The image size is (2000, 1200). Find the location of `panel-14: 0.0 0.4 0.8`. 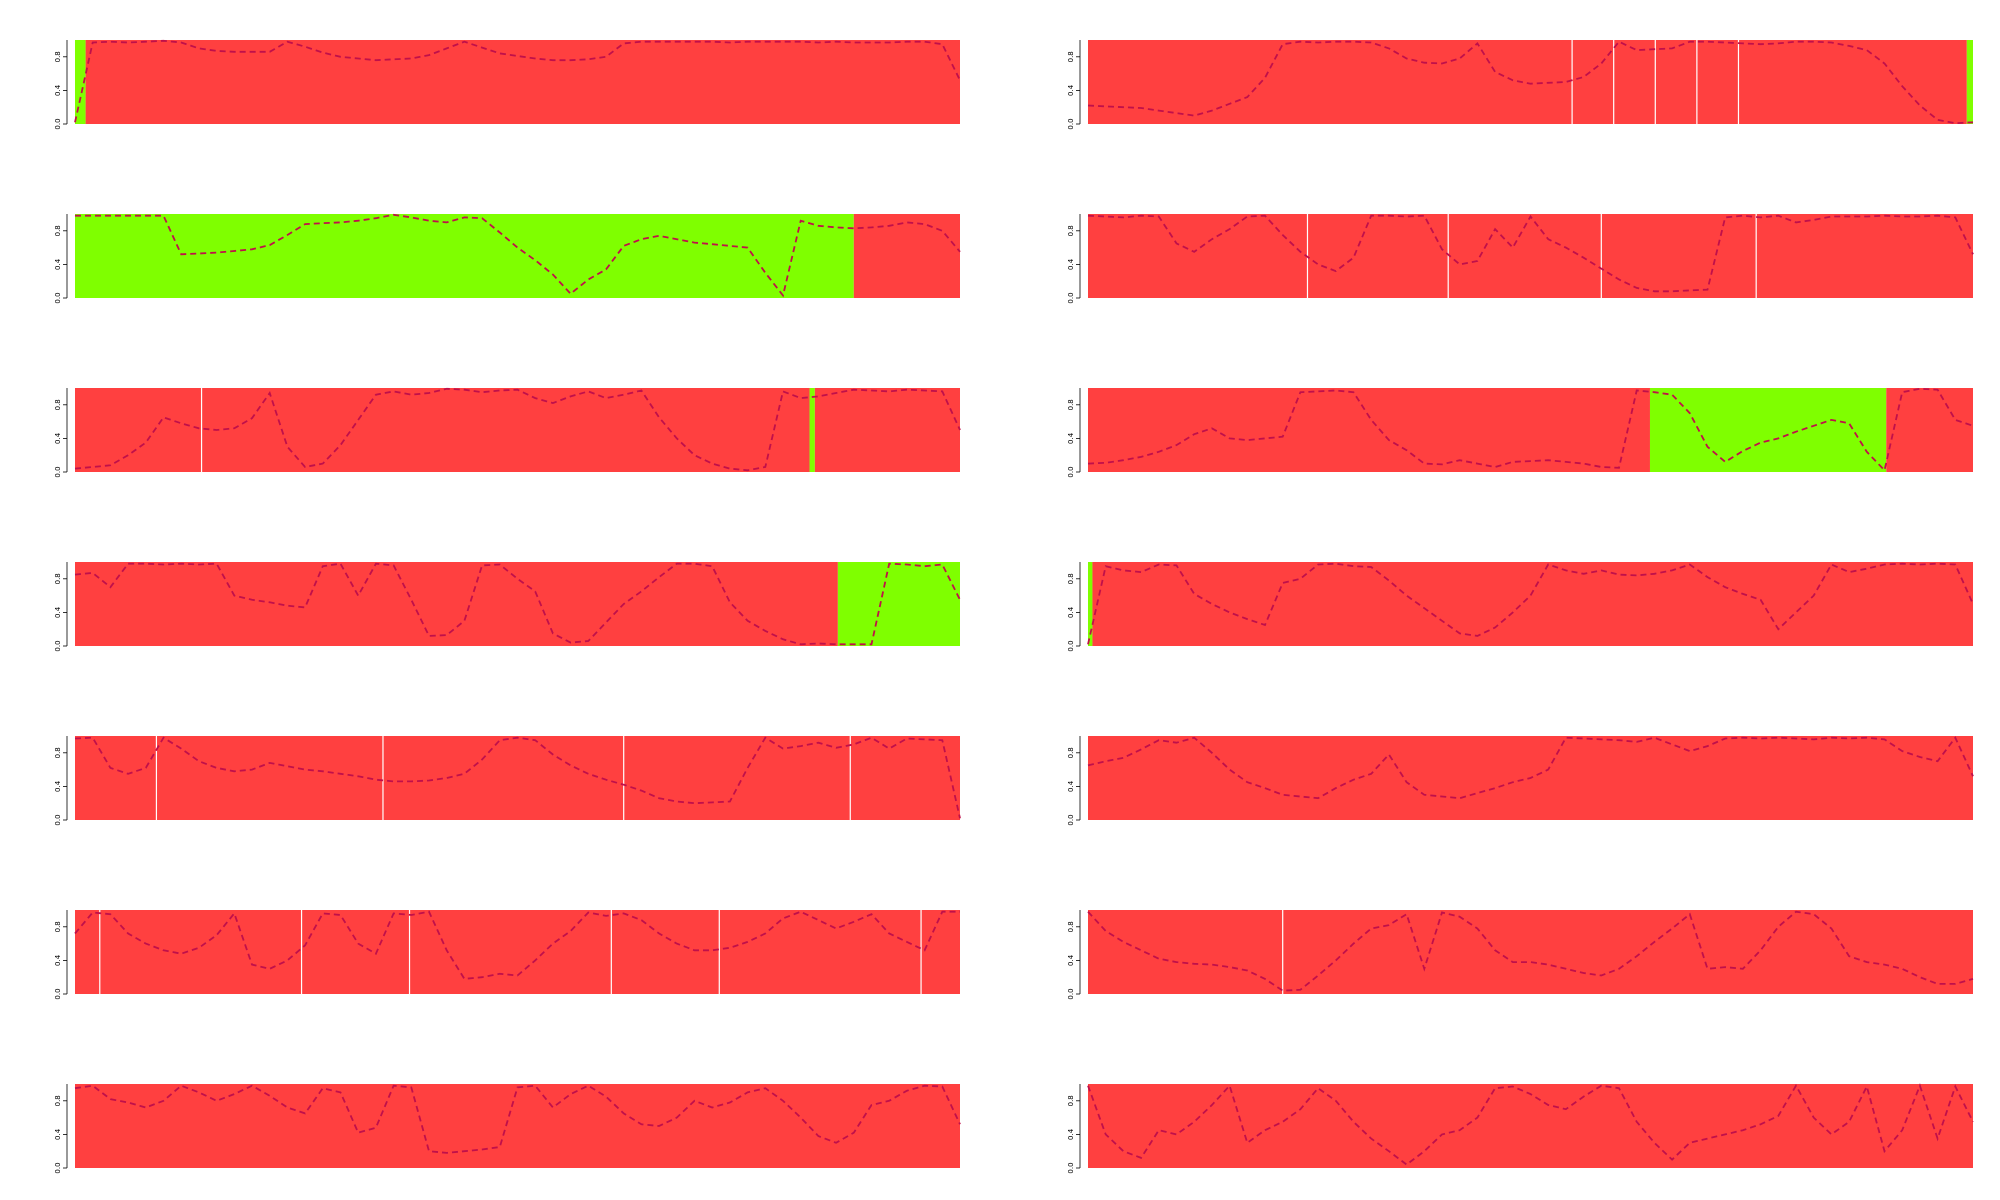

panel-14: 0.0 0.4 0.8 is located at coordinates (1520, 1128).